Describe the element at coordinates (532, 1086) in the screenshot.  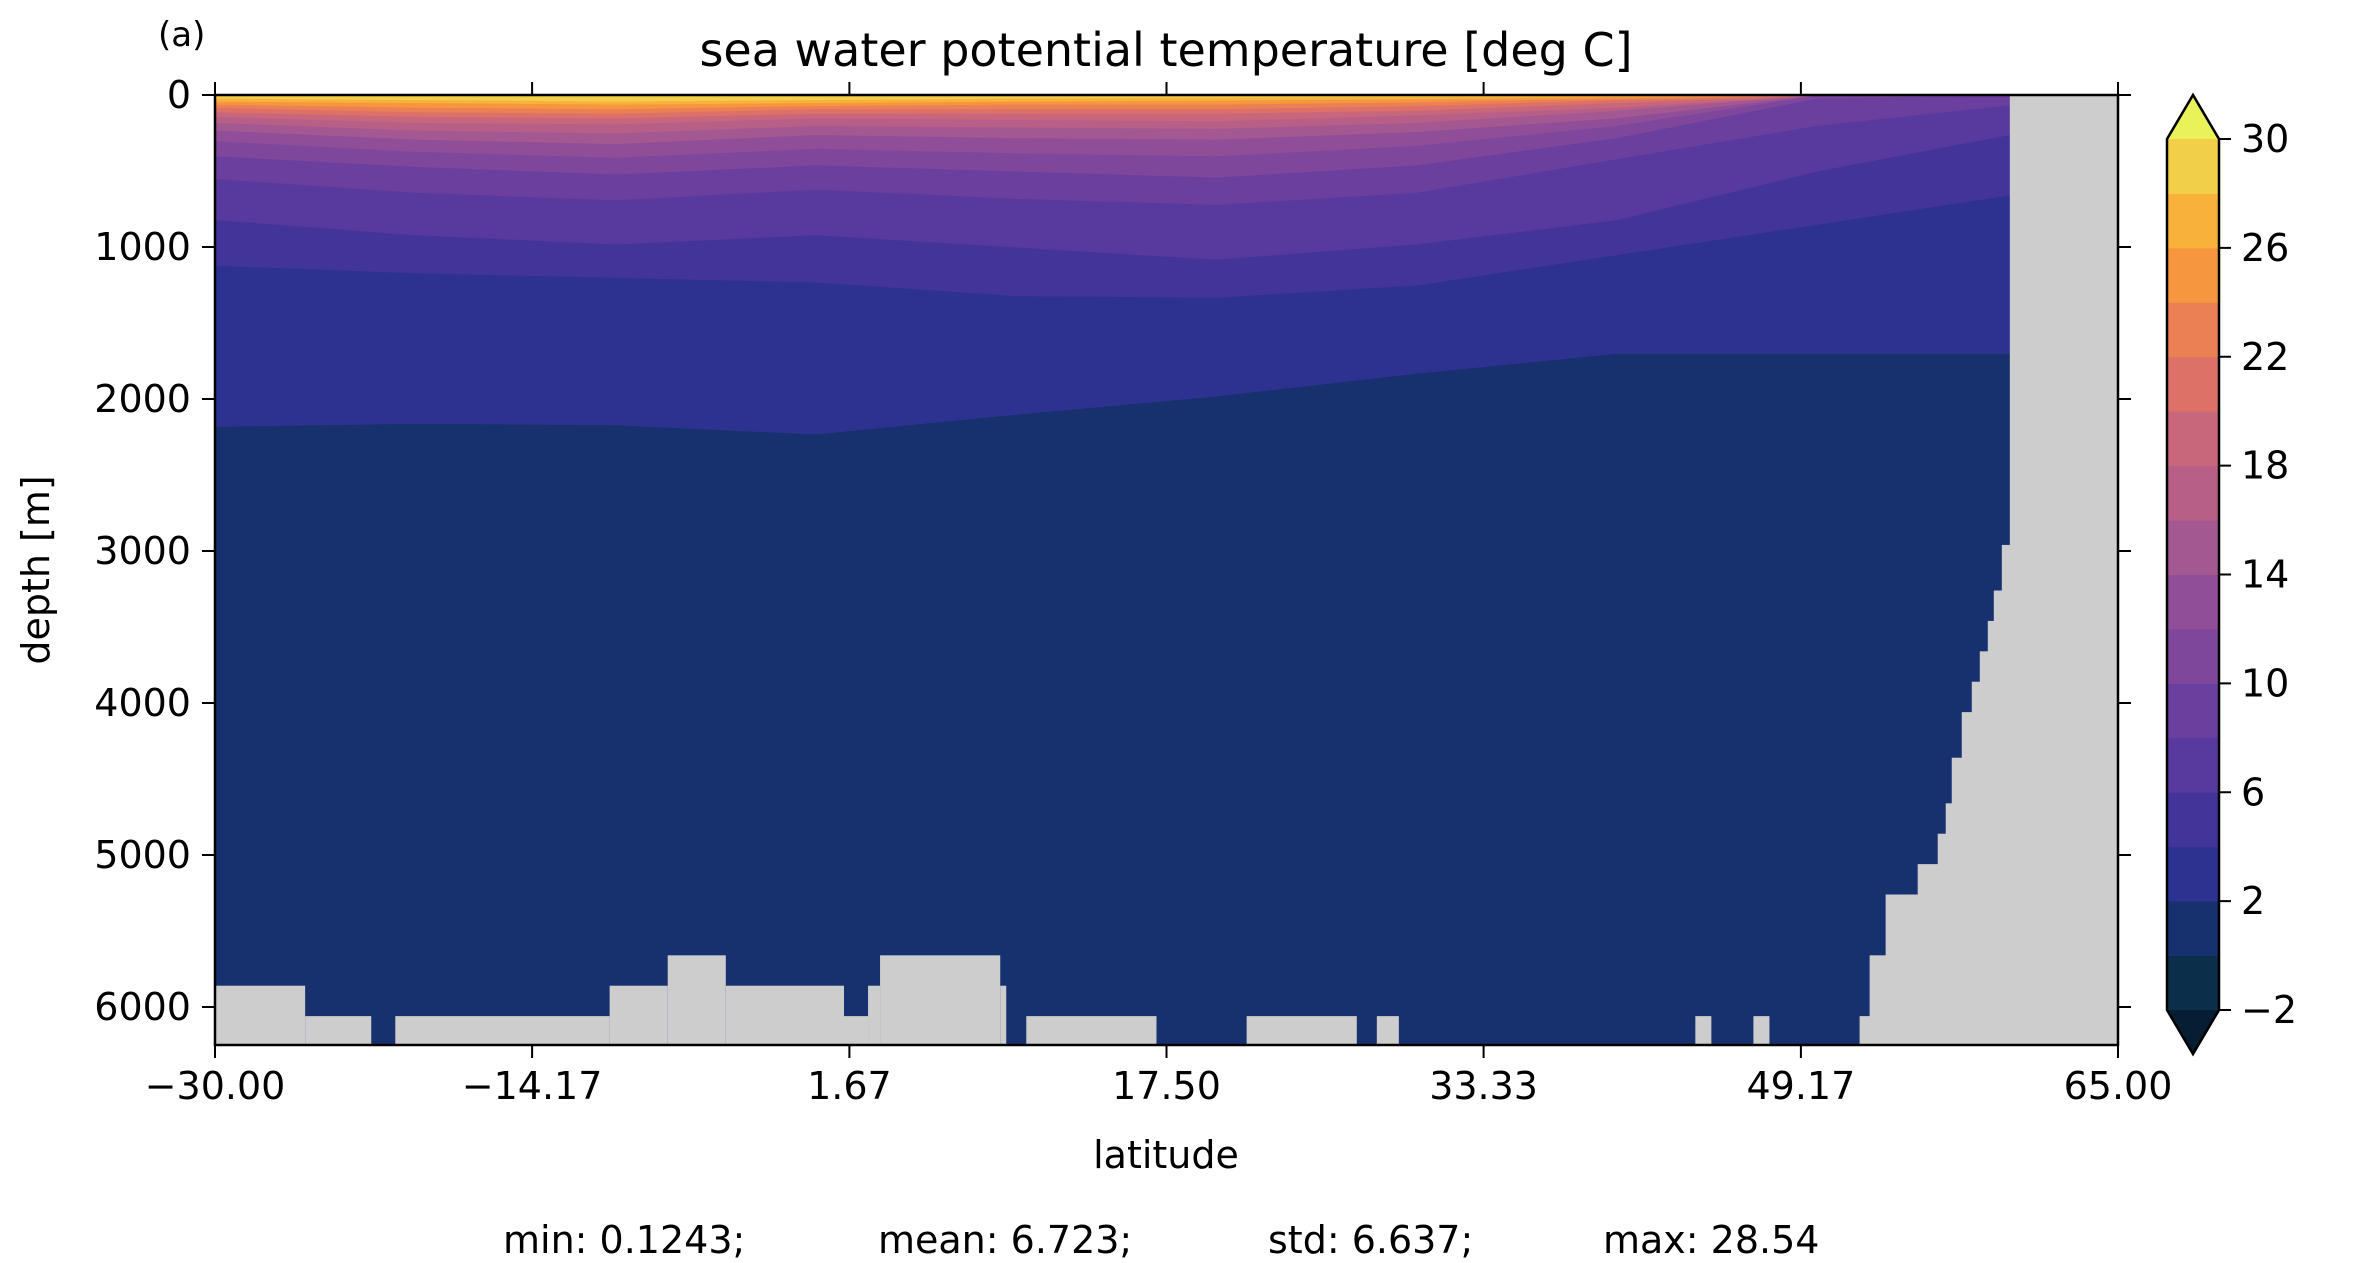
I see `x-tick-label: −14.17` at that location.